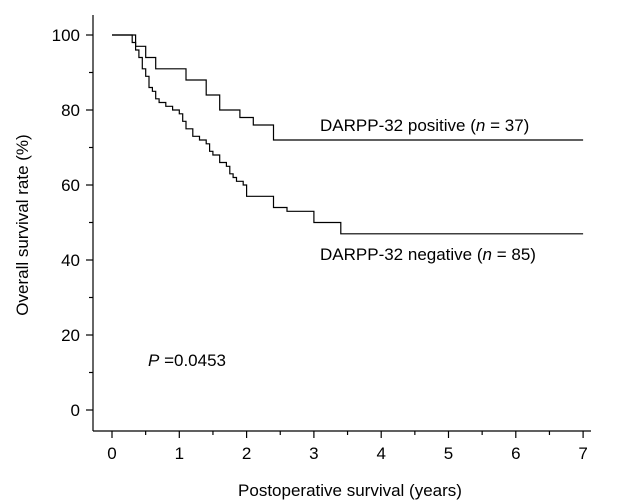  I want to click on y-tick-label: 60, so click(70, 185).